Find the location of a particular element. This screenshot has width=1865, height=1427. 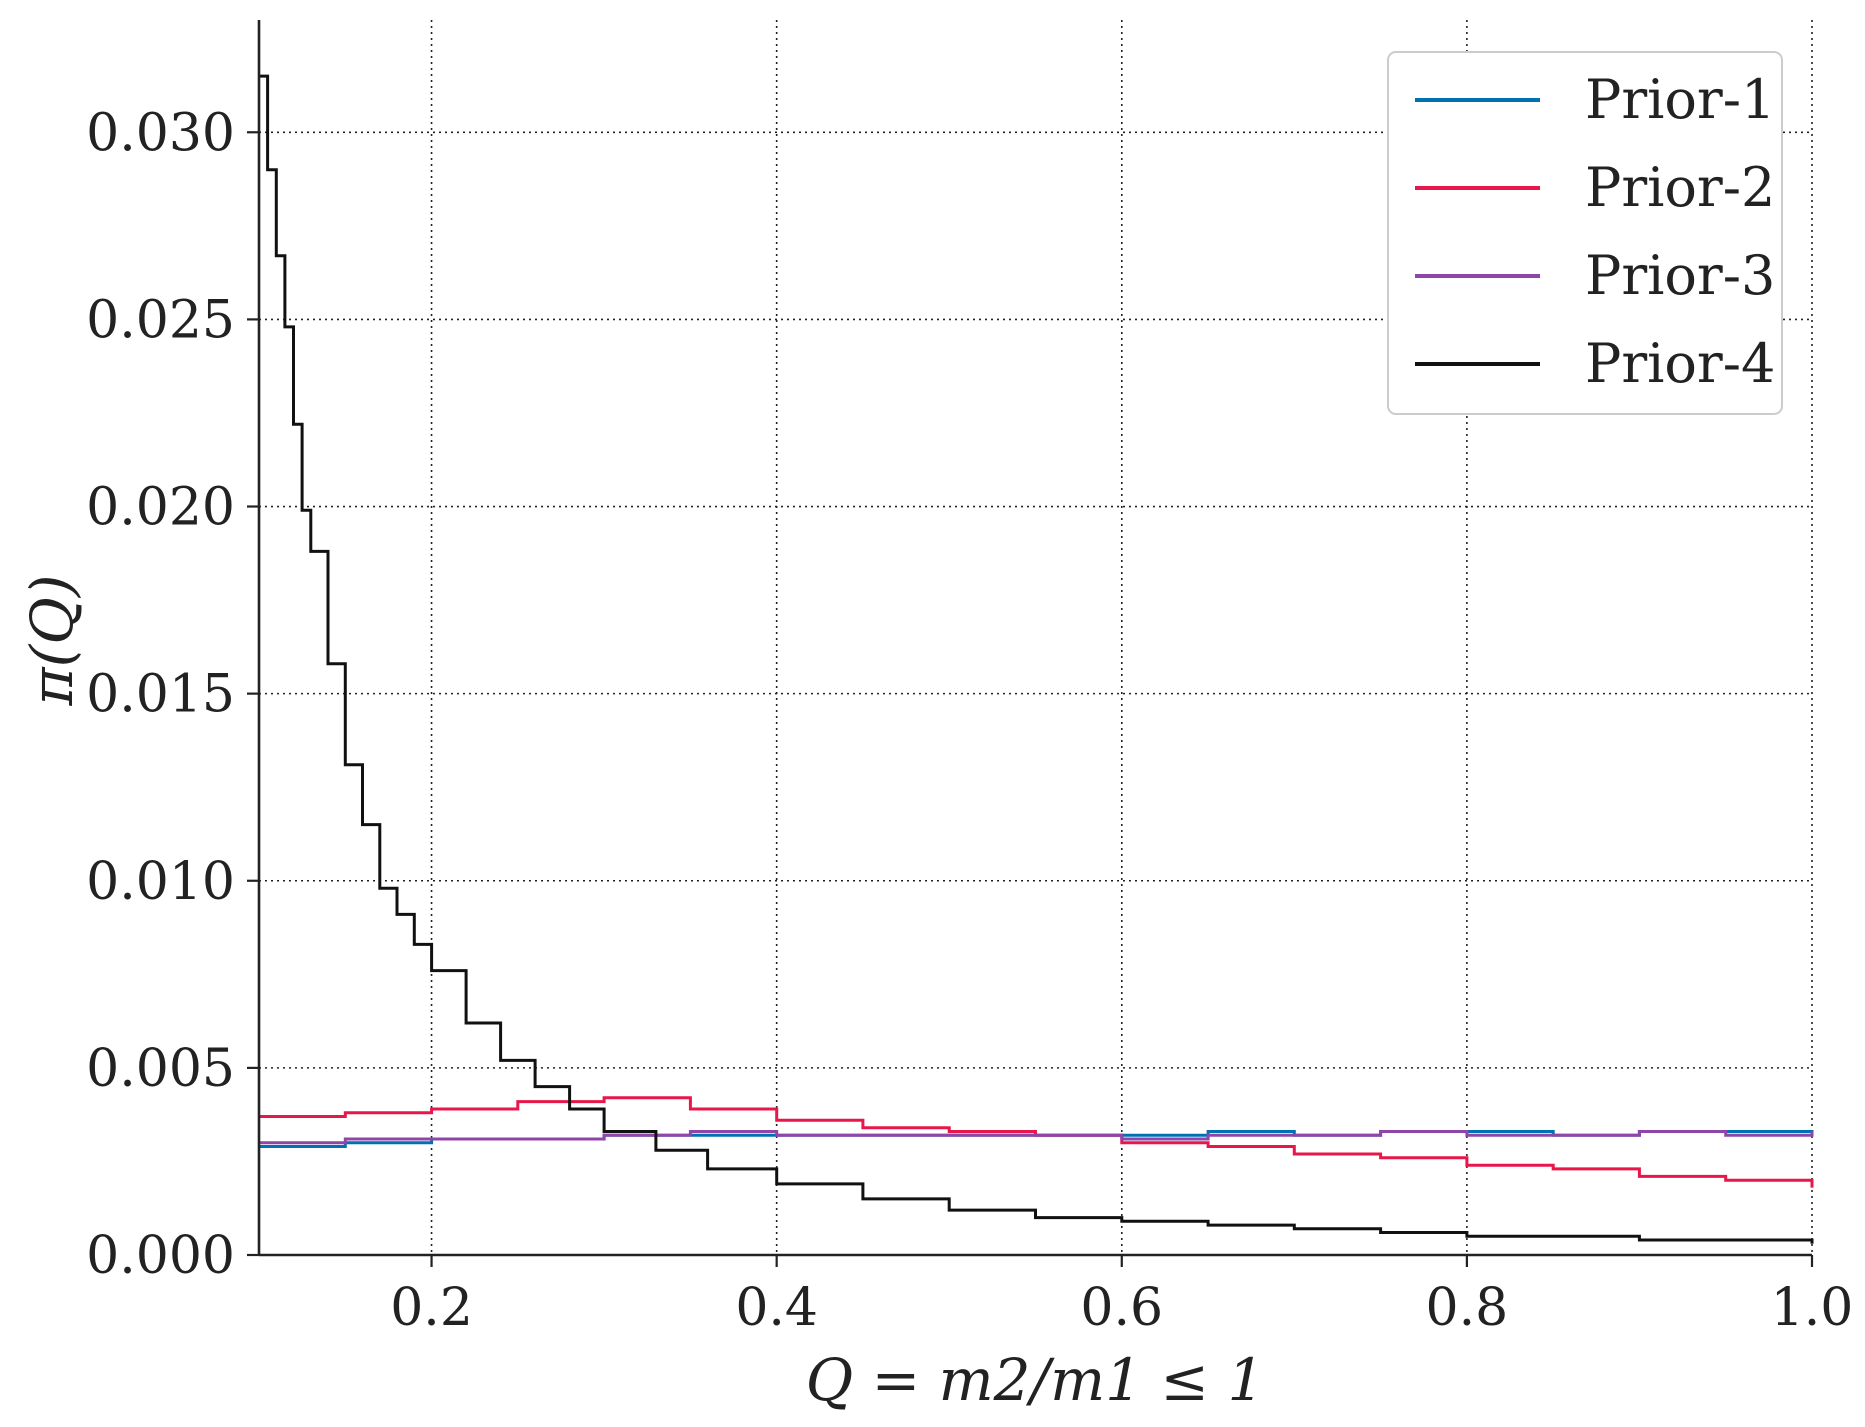

y-tick-label: 0.020 is located at coordinates (160, 508).